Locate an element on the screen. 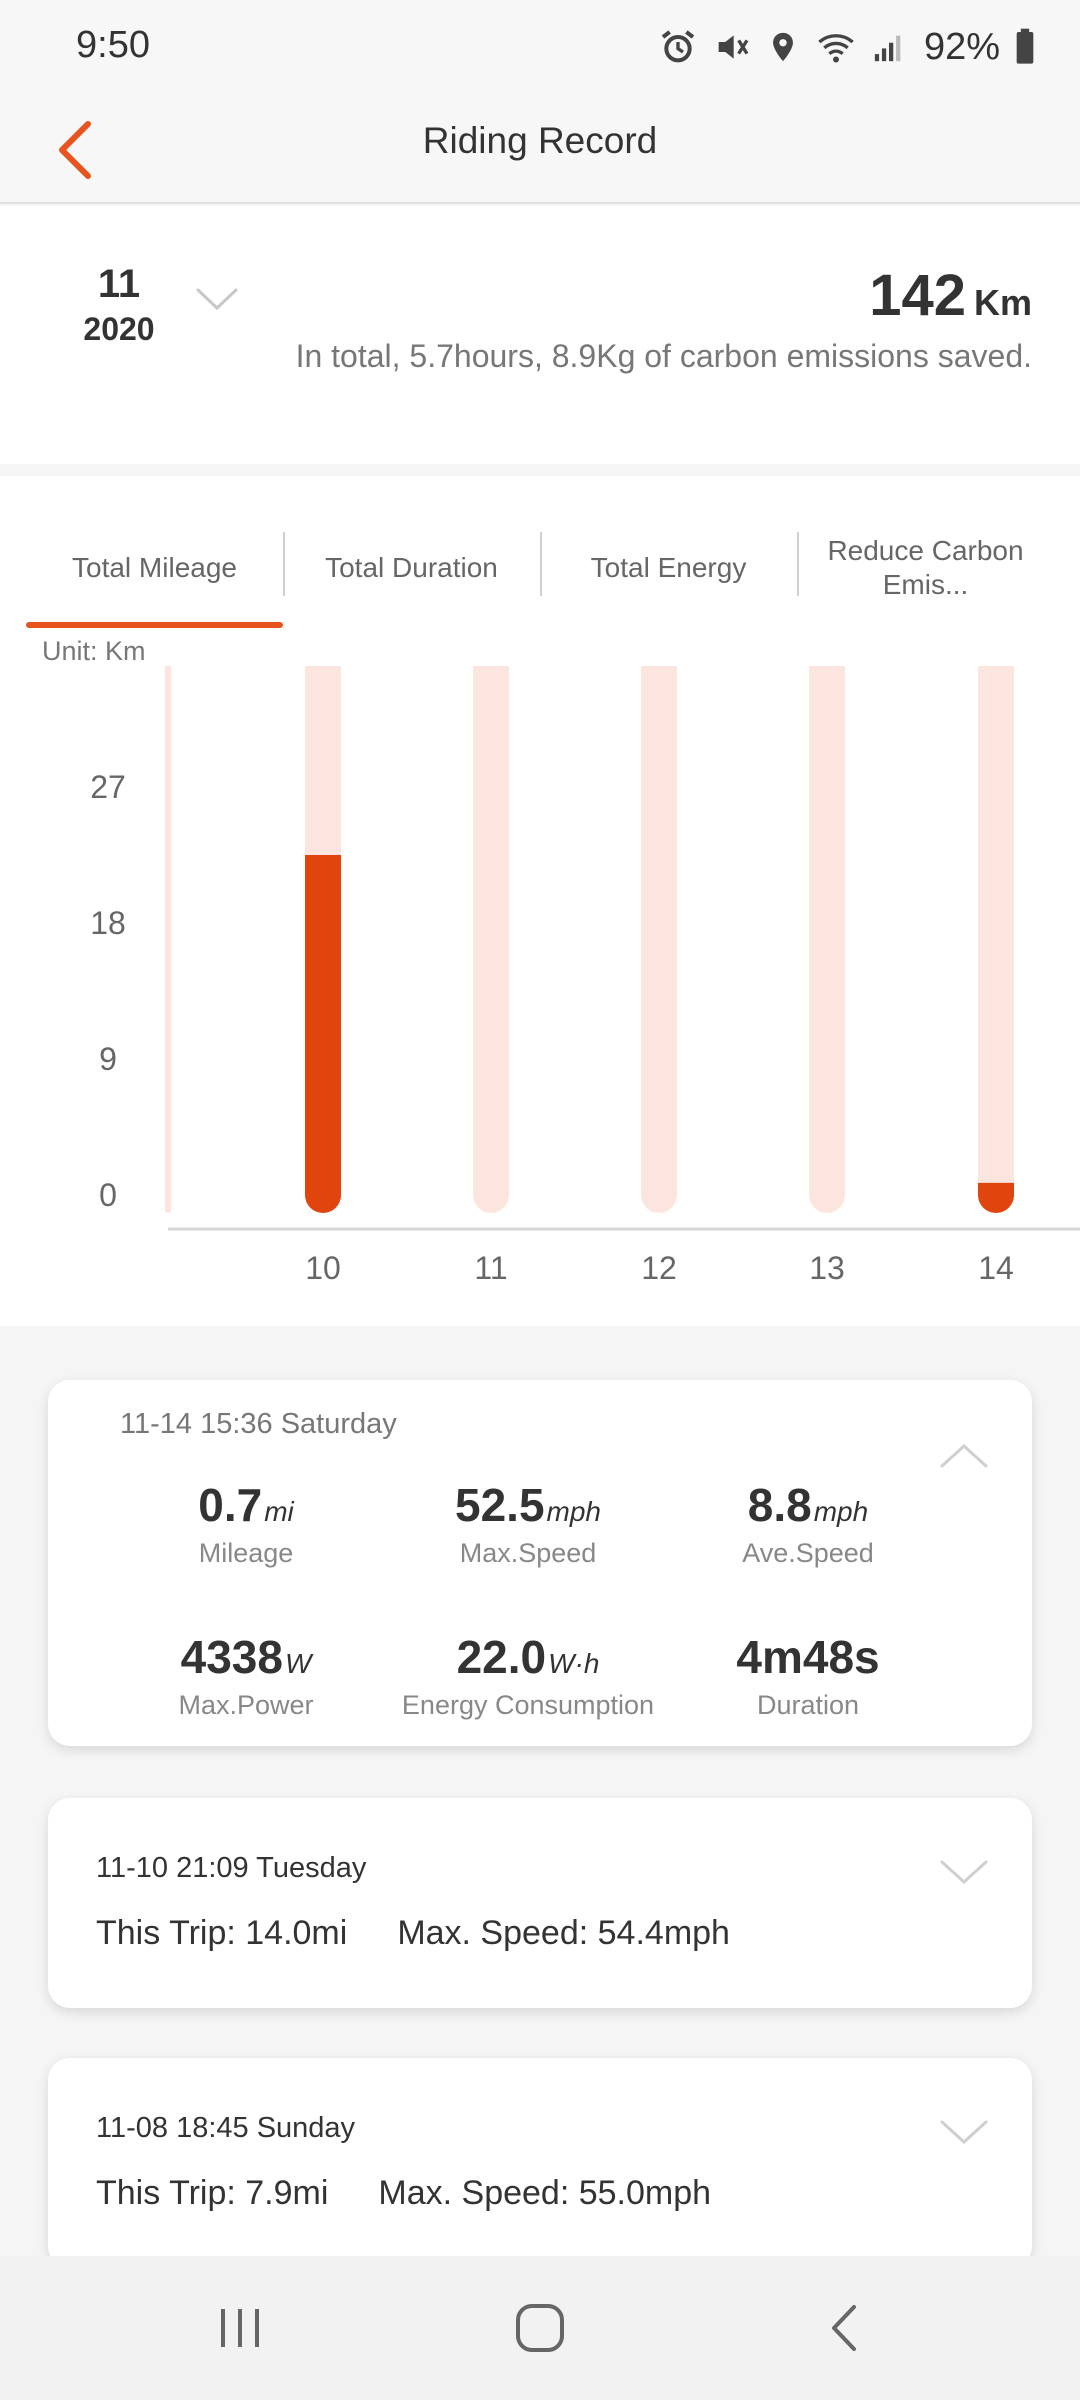  metric-energy: 22.0W·h Energy Consumption is located at coordinates (528, 1675).